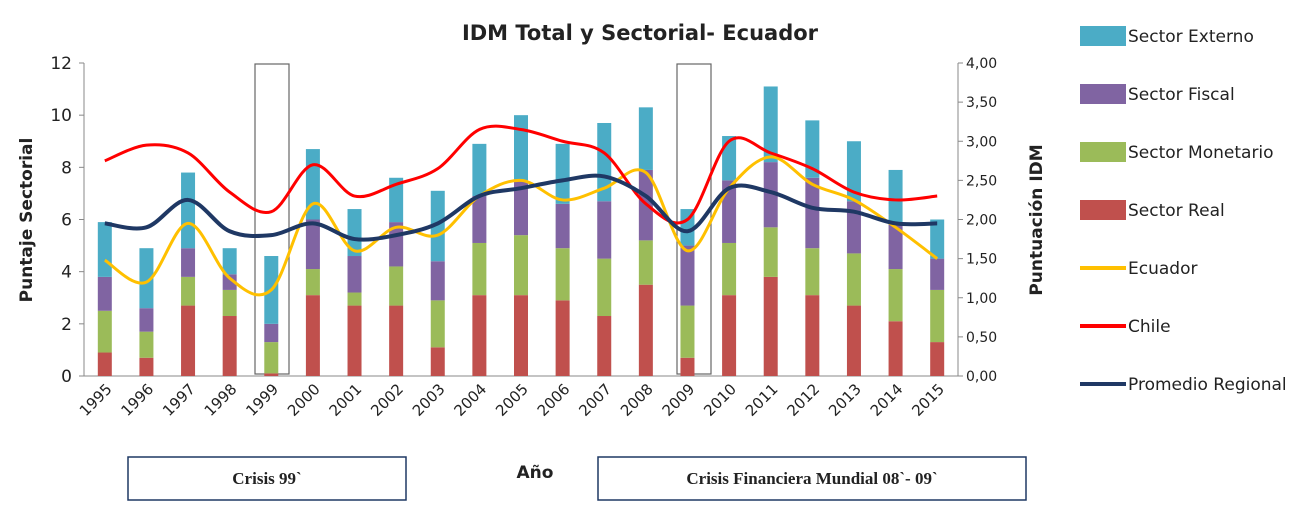  Describe the element at coordinates (1037, 219) in the screenshot. I see `y2-axis-title: Puntuación IDM` at that location.